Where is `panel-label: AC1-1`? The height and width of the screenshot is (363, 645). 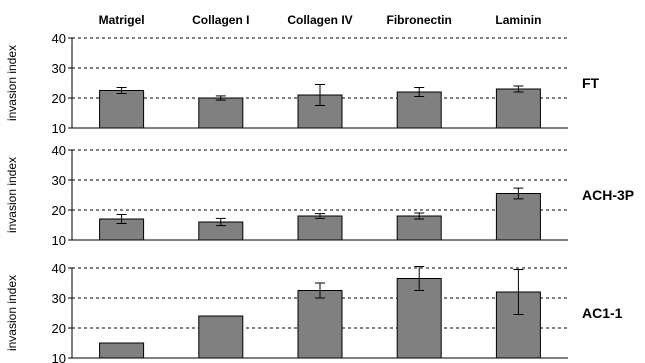 panel-label: AC1-1 is located at coordinates (602, 313).